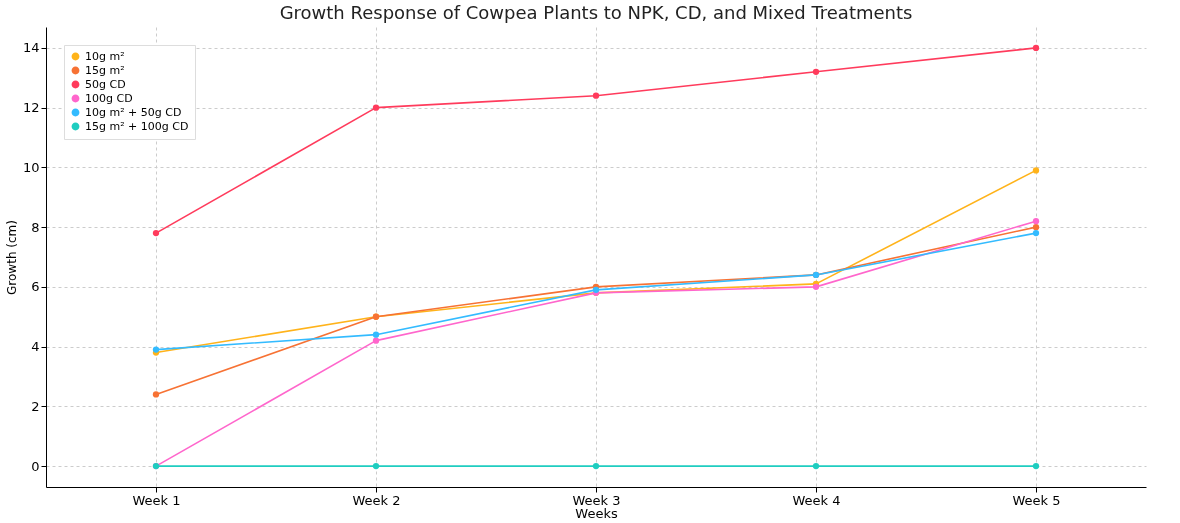  Describe the element at coordinates (31, 48) in the screenshot. I see `y-tick-label: 14` at that location.